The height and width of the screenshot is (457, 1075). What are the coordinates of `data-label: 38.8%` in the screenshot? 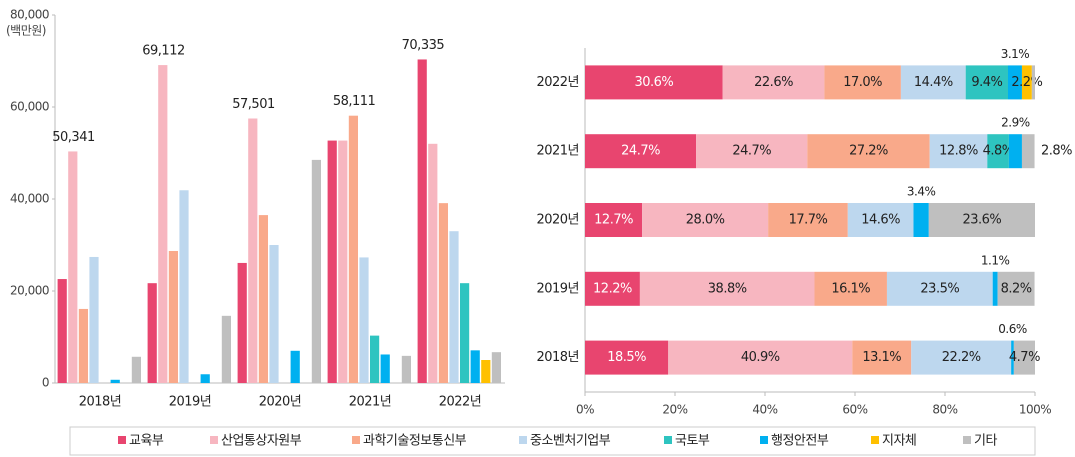 It's located at (727, 288).